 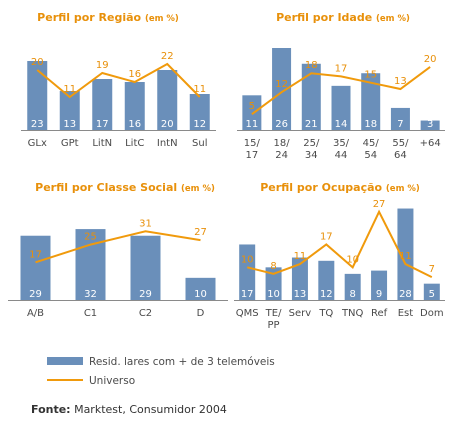 What do you see at coordinates (90, 237) in the screenshot?
I see `line-value-label: 25` at bounding box center [90, 237].